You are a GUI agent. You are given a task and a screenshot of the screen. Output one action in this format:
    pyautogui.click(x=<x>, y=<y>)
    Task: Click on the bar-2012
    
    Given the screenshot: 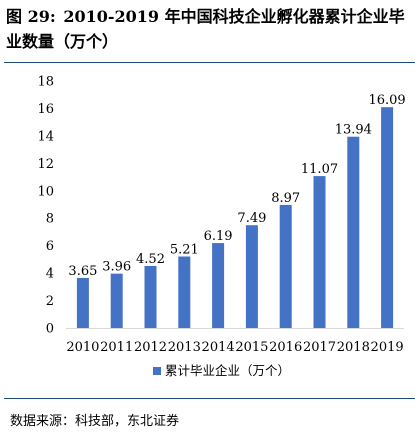 What is the action you would take?
    pyautogui.click(x=150, y=296)
    